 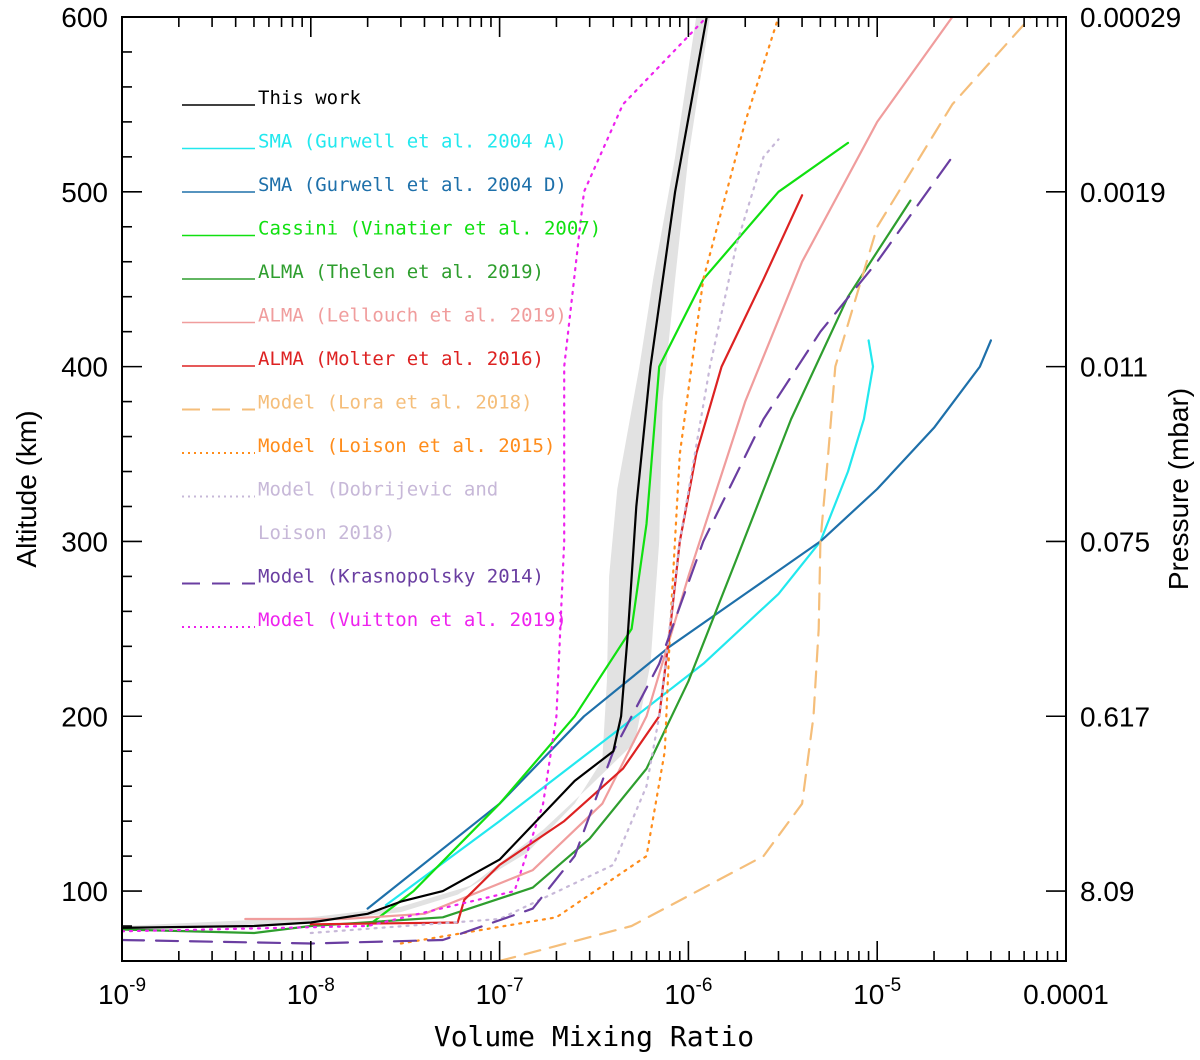 I want to click on y2-tick-label: 8.09, so click(x=1107, y=891).